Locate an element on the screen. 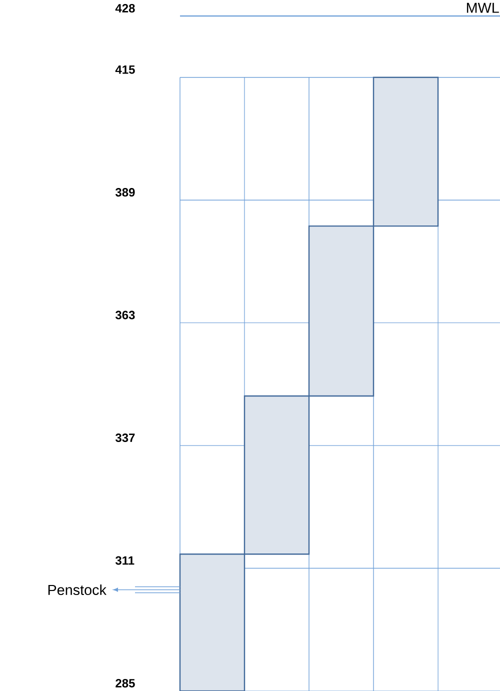 This screenshot has height=691, width=500. y-tick-label: 285 is located at coordinates (125, 683).